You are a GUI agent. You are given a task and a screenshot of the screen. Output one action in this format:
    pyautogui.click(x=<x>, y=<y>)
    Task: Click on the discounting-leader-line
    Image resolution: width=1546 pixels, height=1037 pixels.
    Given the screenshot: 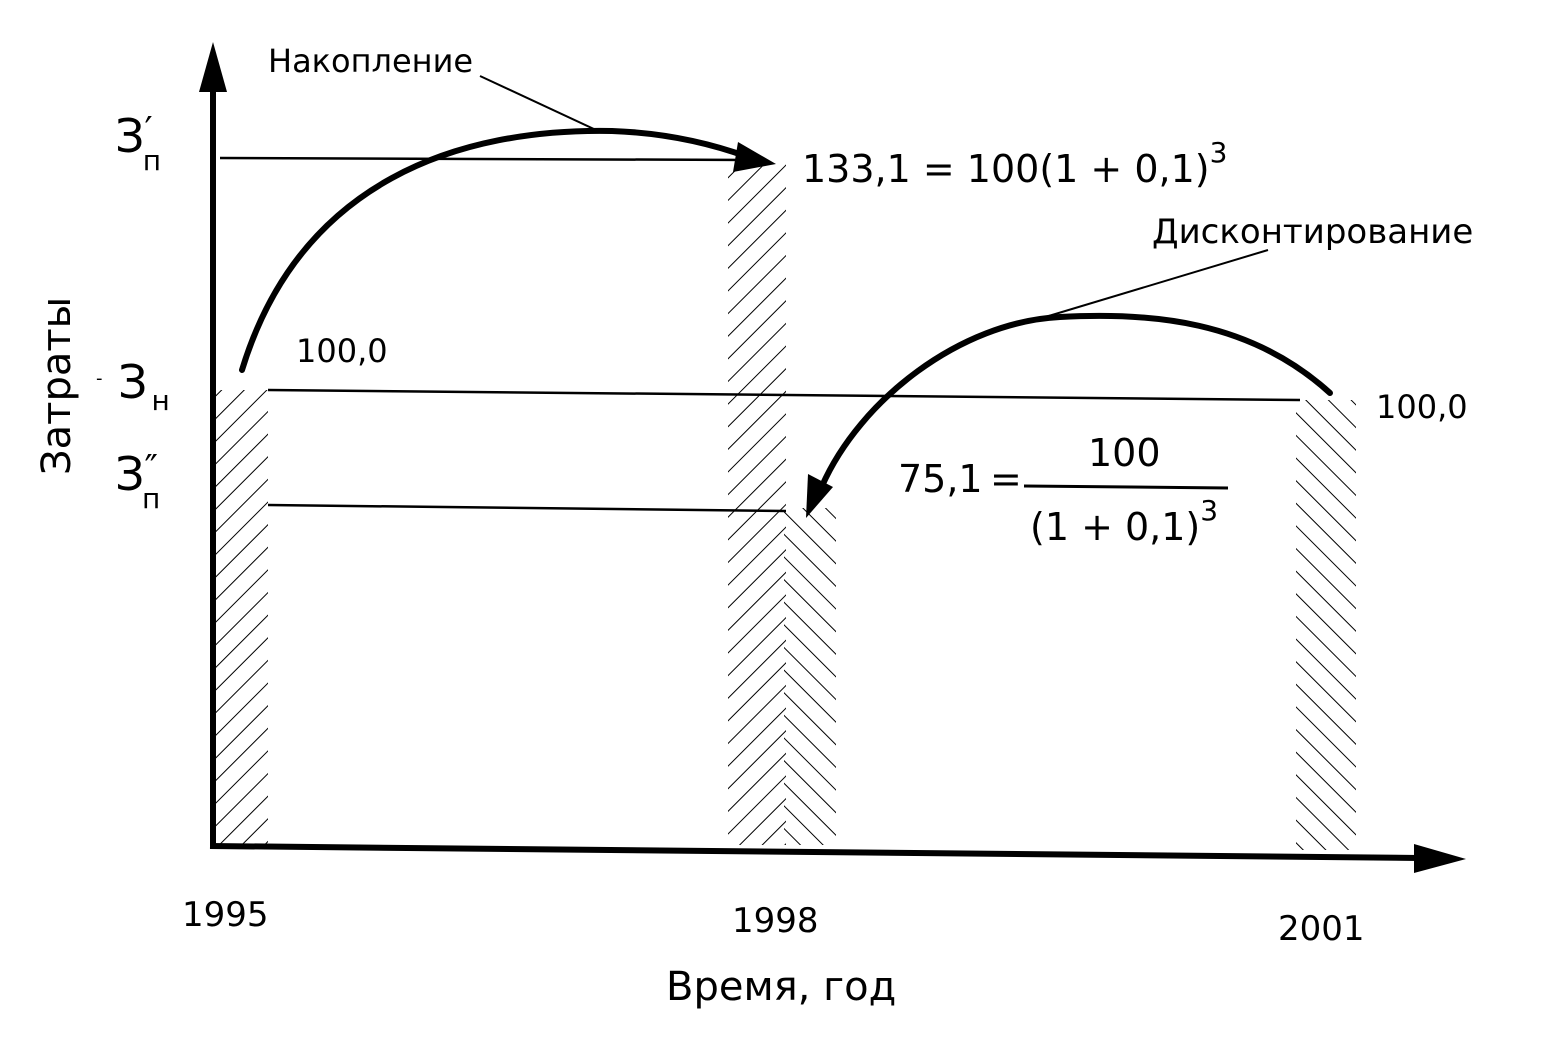 What is the action you would take?
    pyautogui.click(x=1155, y=284)
    